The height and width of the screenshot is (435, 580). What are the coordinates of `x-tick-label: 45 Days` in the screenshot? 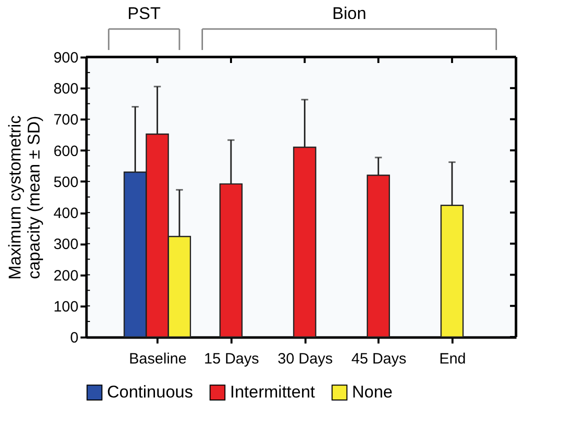 It's located at (378, 359).